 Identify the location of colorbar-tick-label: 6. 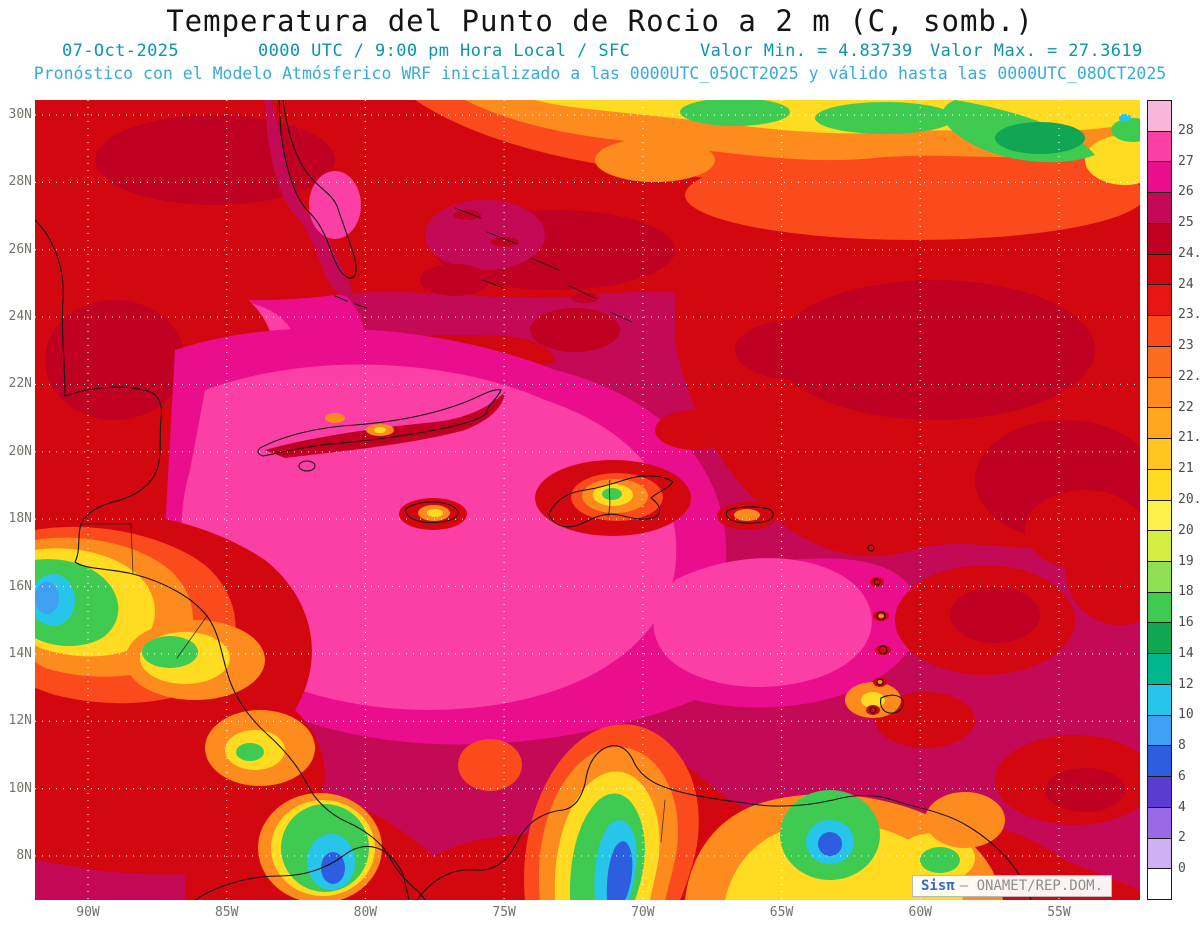
(1182, 776).